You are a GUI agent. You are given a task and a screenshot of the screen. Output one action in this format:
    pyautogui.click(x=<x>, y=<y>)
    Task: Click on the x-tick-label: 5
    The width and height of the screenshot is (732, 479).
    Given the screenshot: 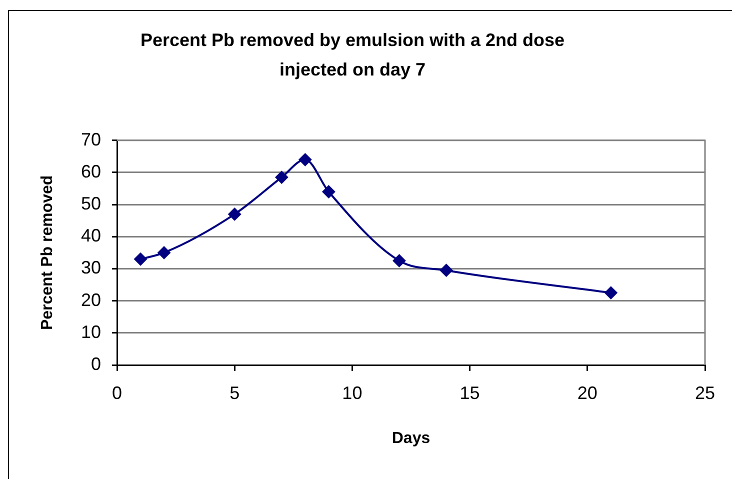 What is the action you would take?
    pyautogui.click(x=235, y=392)
    